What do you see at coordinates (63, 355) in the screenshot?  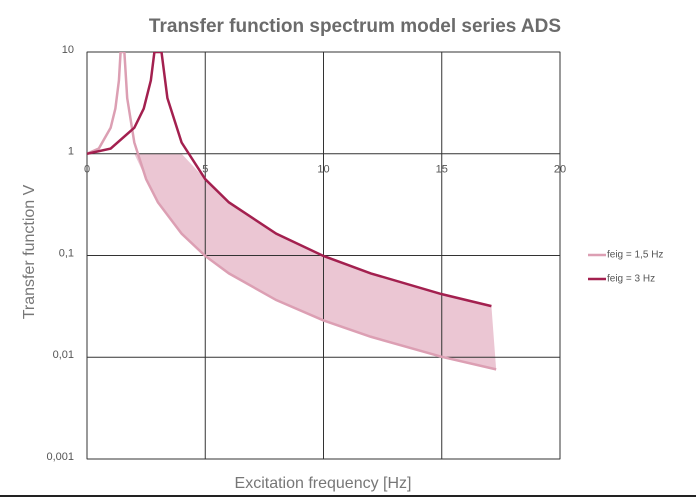 I see `y-tick-label: 0,01` at bounding box center [63, 355].